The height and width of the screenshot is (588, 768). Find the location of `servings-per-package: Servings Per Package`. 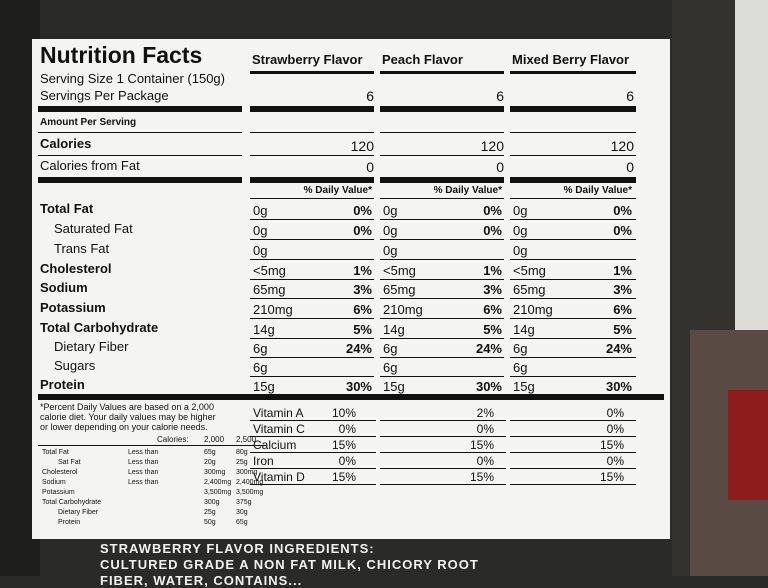

servings-per-package: Servings Per Package is located at coordinates (104, 95).